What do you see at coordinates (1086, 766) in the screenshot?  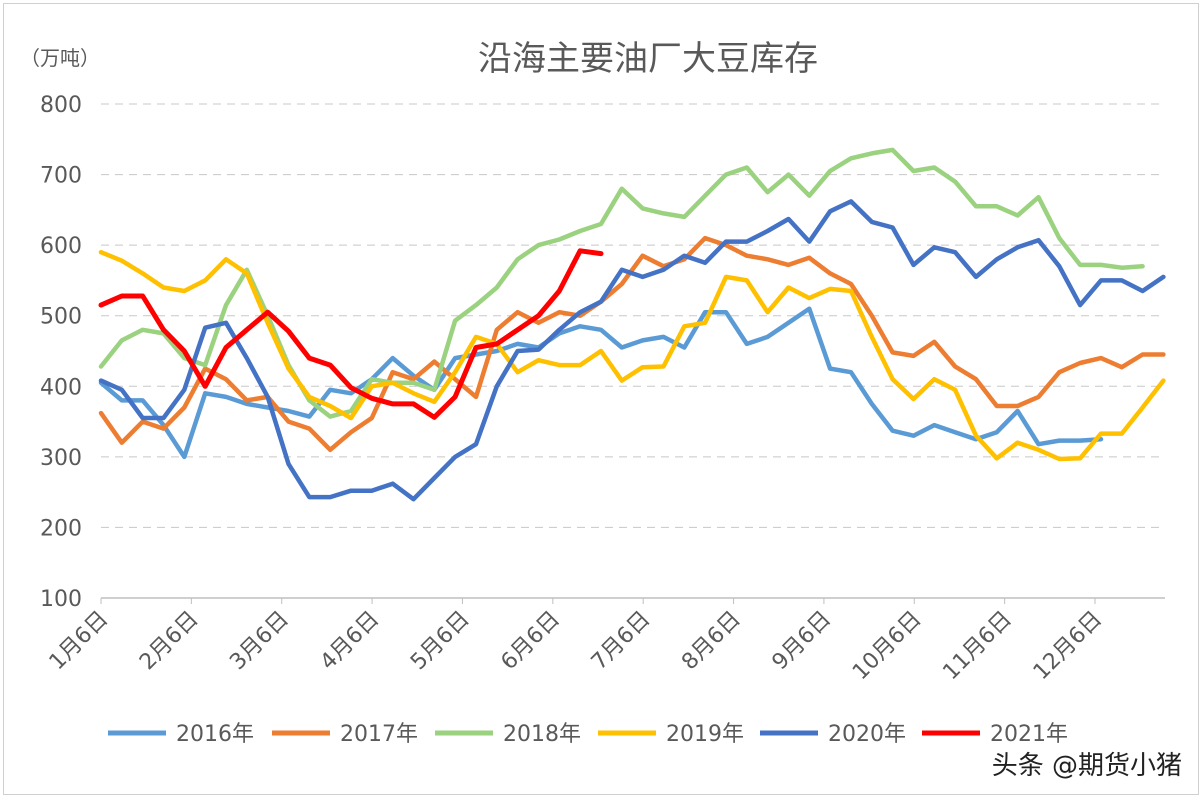 I see `watermark: 头条 @期货小猪` at bounding box center [1086, 766].